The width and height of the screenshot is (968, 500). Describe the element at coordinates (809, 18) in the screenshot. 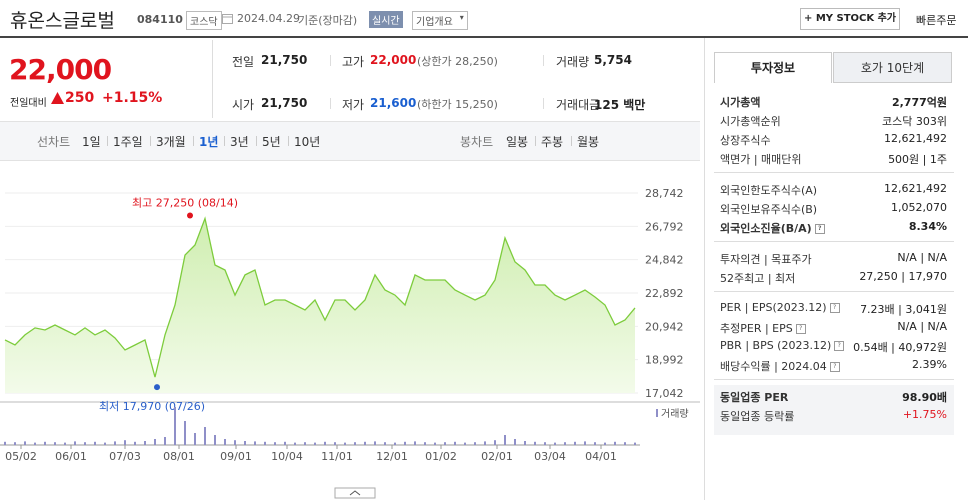

I see `plus-icon: +` at that location.